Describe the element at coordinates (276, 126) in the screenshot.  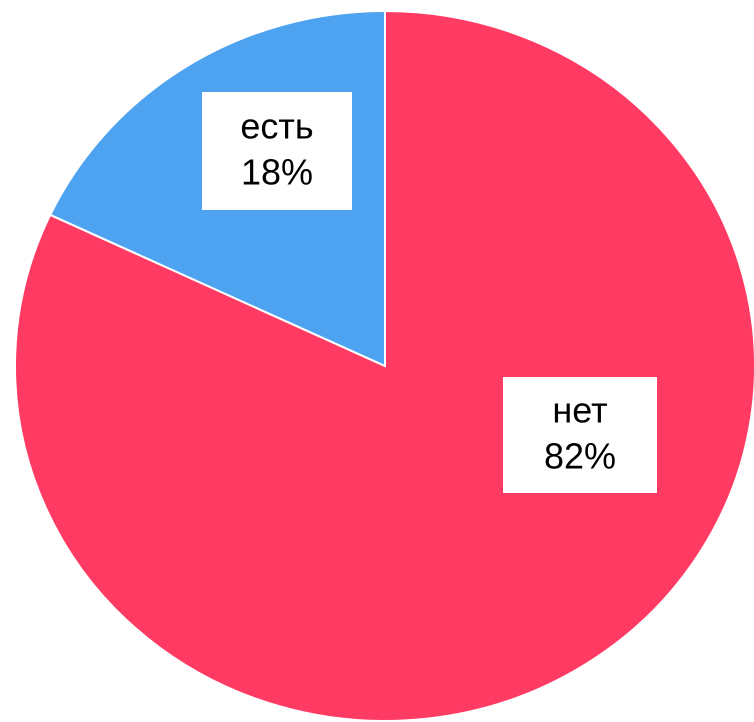
I see `category-label: есть` at that location.